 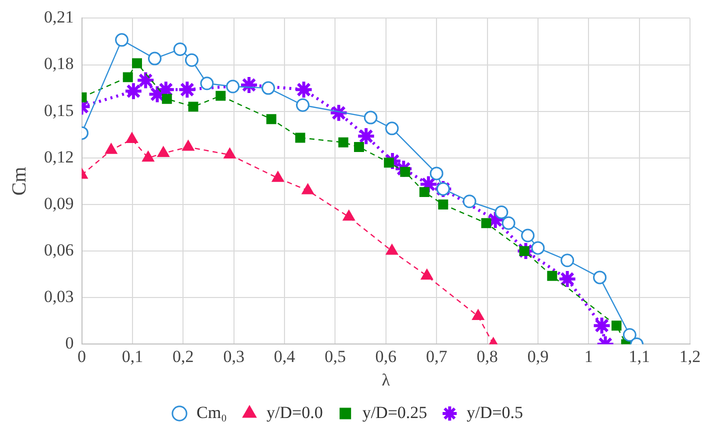 What do you see at coordinates (495, 412) in the screenshot?
I see `legend-label: y/D=0.5` at bounding box center [495, 412].